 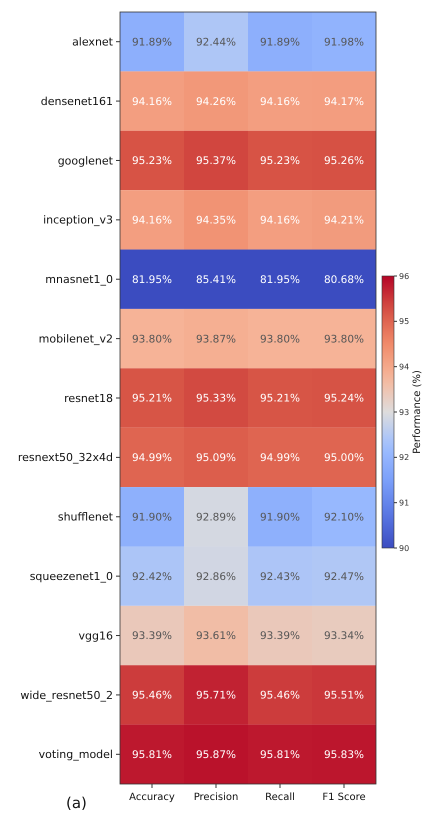 I want to click on x-tick-label: Accuracy, so click(x=152, y=797).